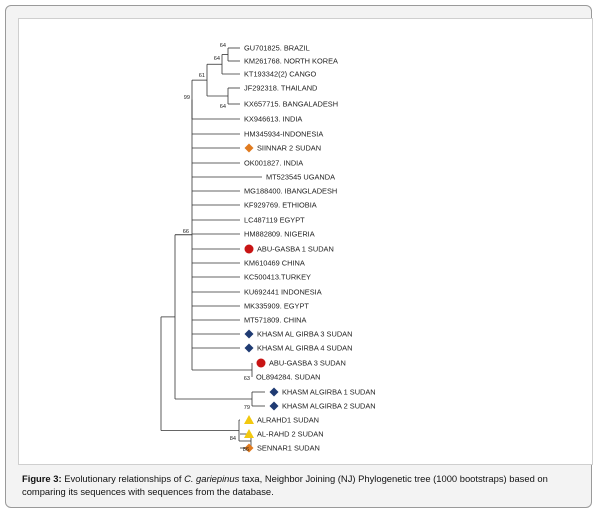  Describe the element at coordinates (233, 439) in the screenshot. I see `bootstrap-alrahd-1-2: 84` at that location.